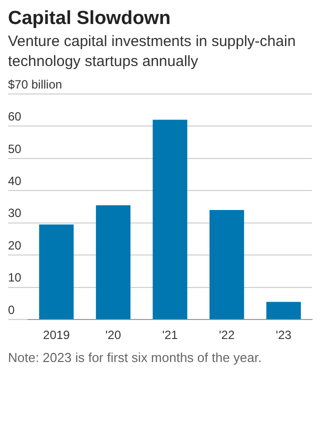 This screenshot has width=334, height=433. Describe the element at coordinates (11, 309) in the screenshot. I see `y-tick-label: 0` at that location.